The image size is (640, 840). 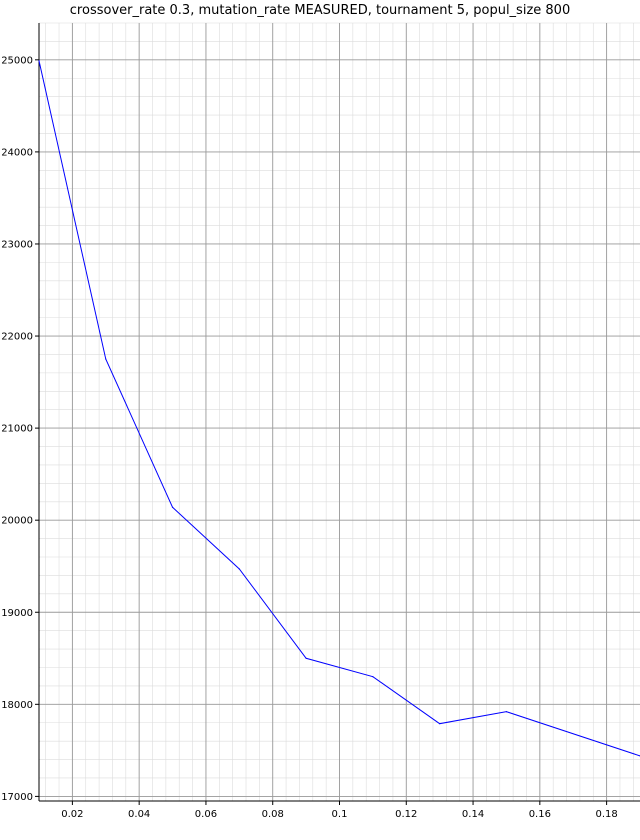 What do you see at coordinates (406, 814) in the screenshot?
I see `x-tick-label: 0.12` at bounding box center [406, 814].